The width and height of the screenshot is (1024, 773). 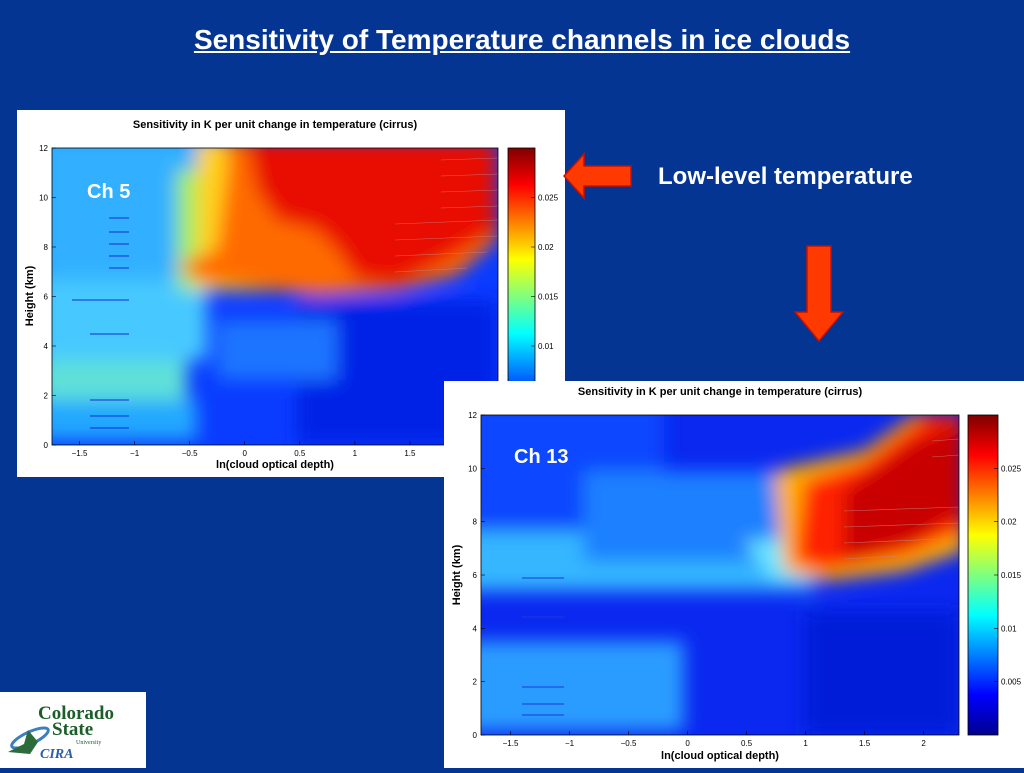 What do you see at coordinates (545, 272) in the screenshot?
I see `colorbar-ticks: 0.01 0.015 0.02 0.025` at bounding box center [545, 272].